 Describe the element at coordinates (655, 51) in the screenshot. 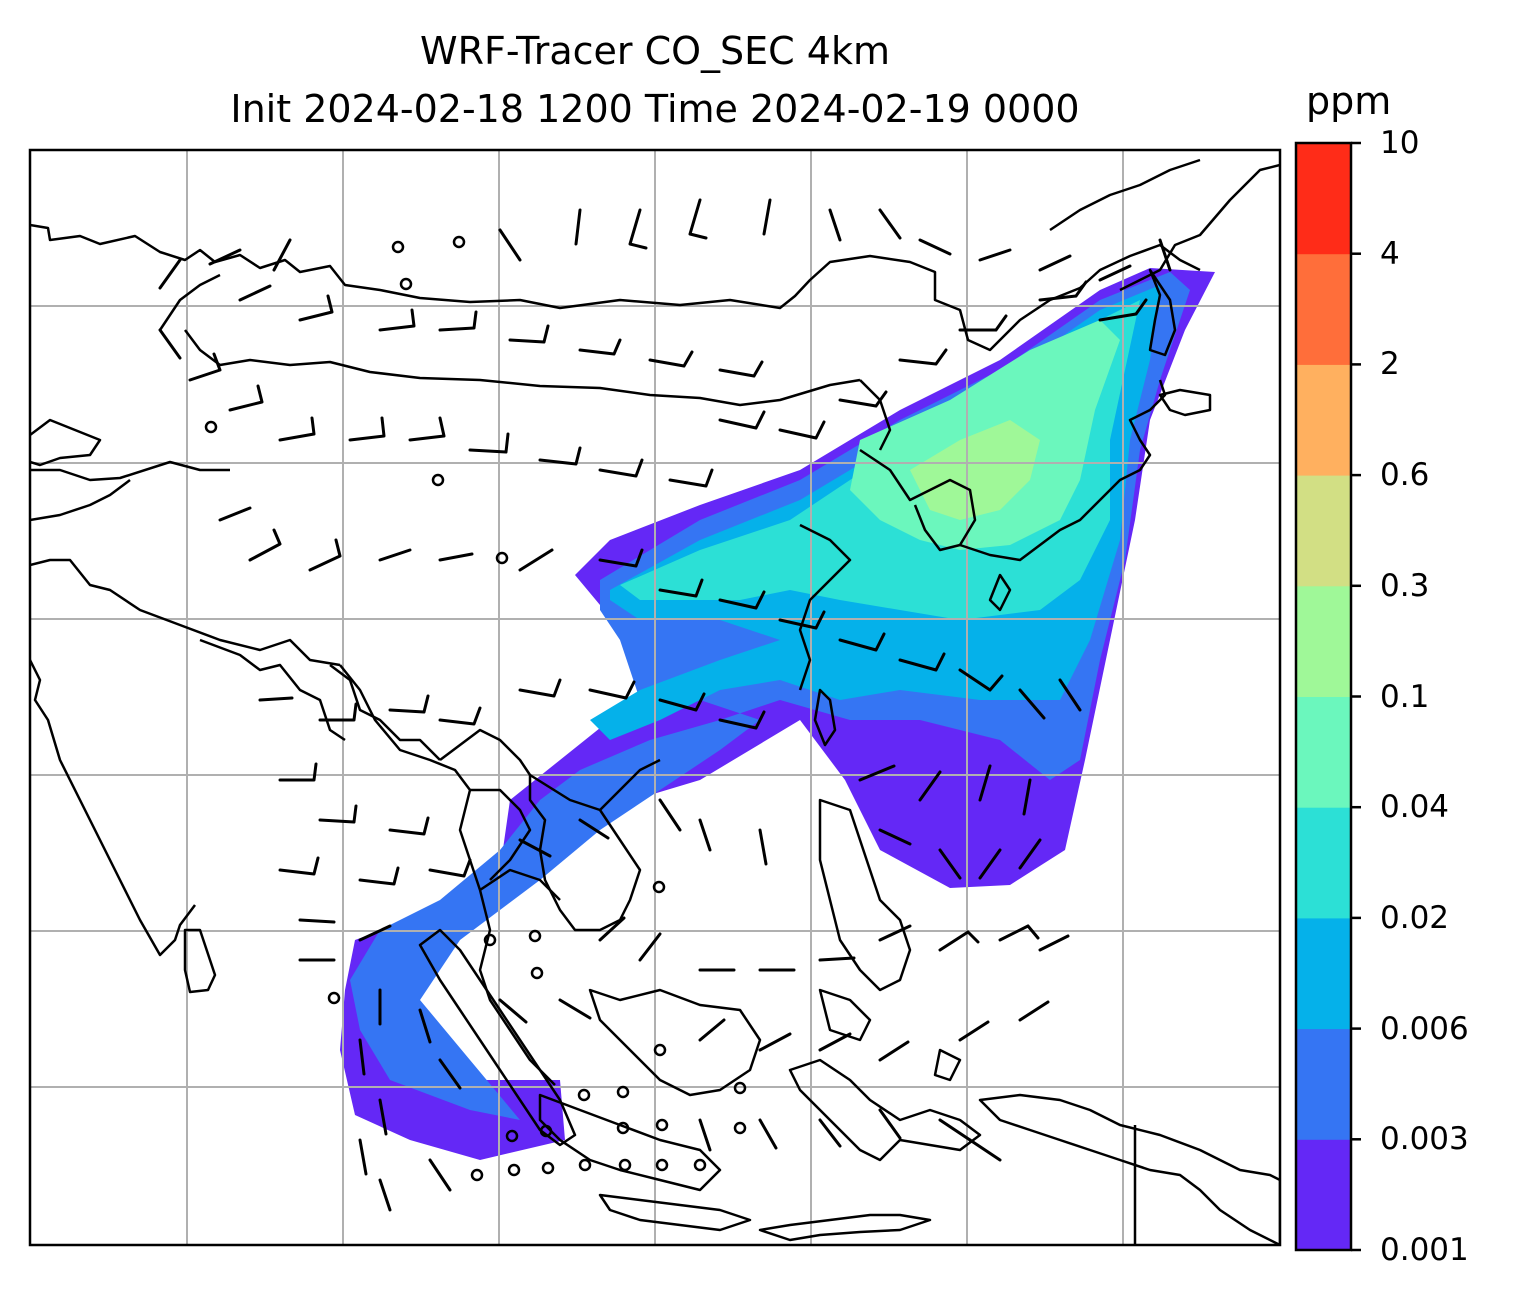

I see `chart-title: WRF-Tracer CO_SEC 4km` at that location.